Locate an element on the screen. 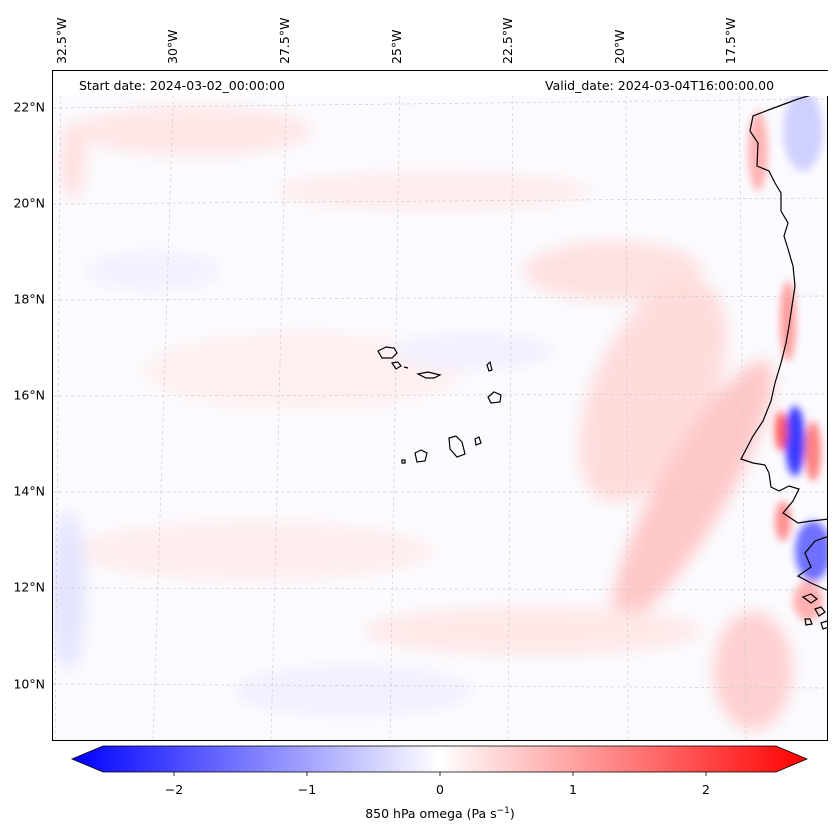 Image resolution: width=837 pixels, height=839 pixels. start-date-text: Start date: 2024-03-02_00:00:00 is located at coordinates (182, 85).